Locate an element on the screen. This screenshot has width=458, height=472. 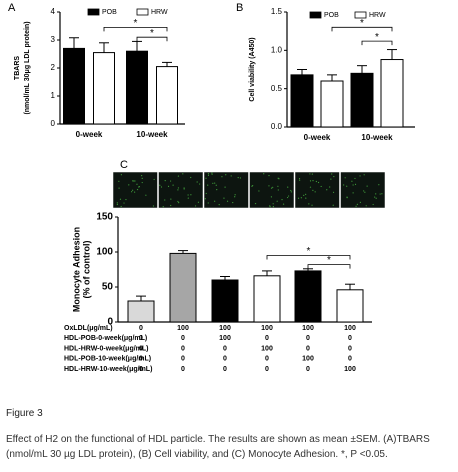
row-label: OxLDL(μg/mL) is located at coordinates (88, 328).